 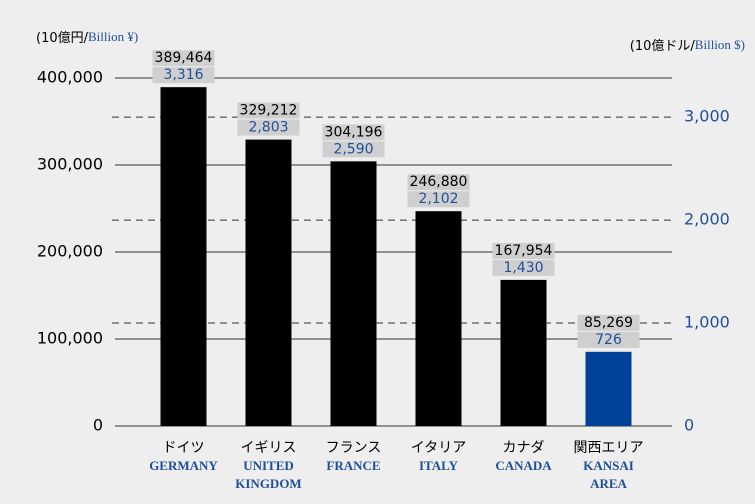 I want to click on y2-tick-label: 2,000, so click(x=707, y=219).